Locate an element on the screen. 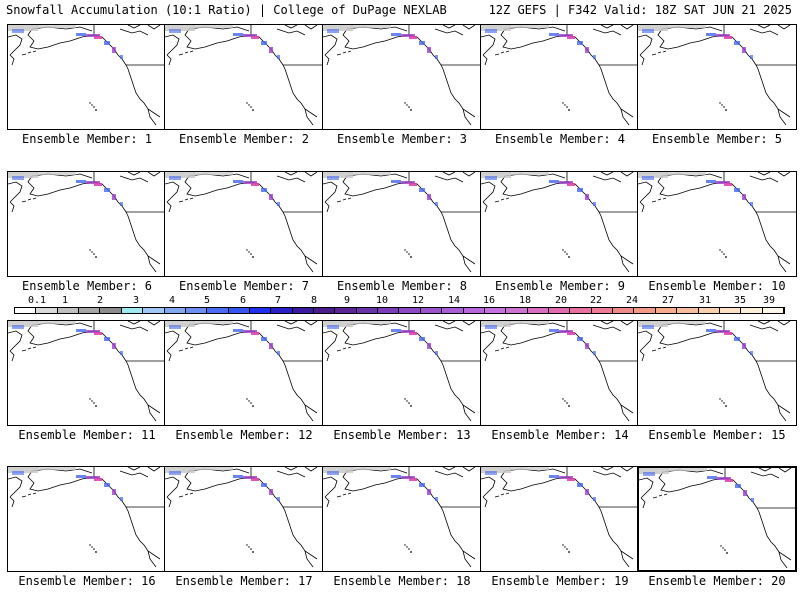 This screenshot has width=800, height=600. ensemble-member-panel: Ensemble Member: 8 is located at coordinates (402, 232).